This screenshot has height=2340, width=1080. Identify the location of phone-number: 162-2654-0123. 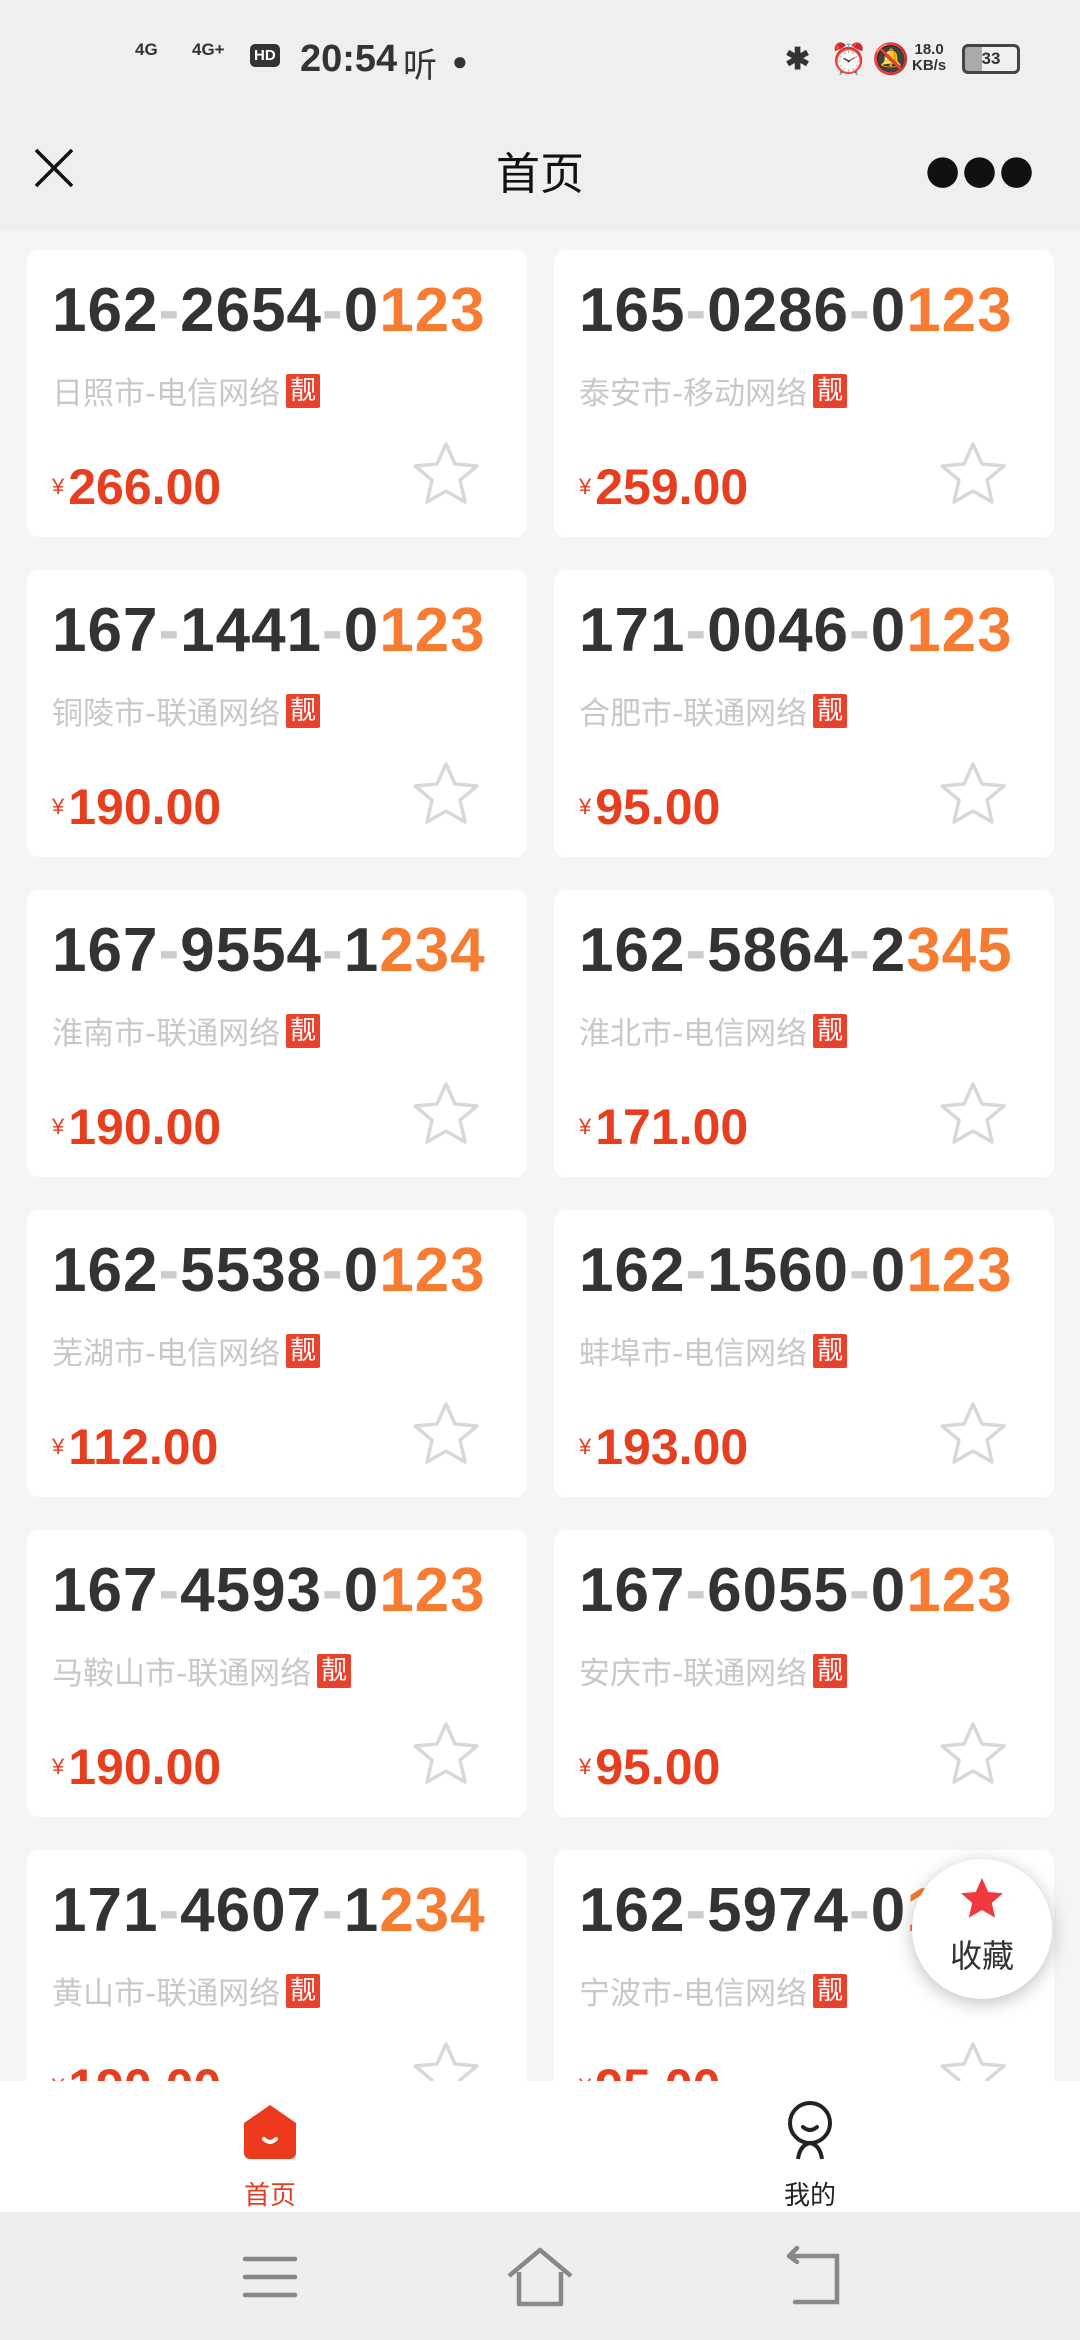
(269, 310).